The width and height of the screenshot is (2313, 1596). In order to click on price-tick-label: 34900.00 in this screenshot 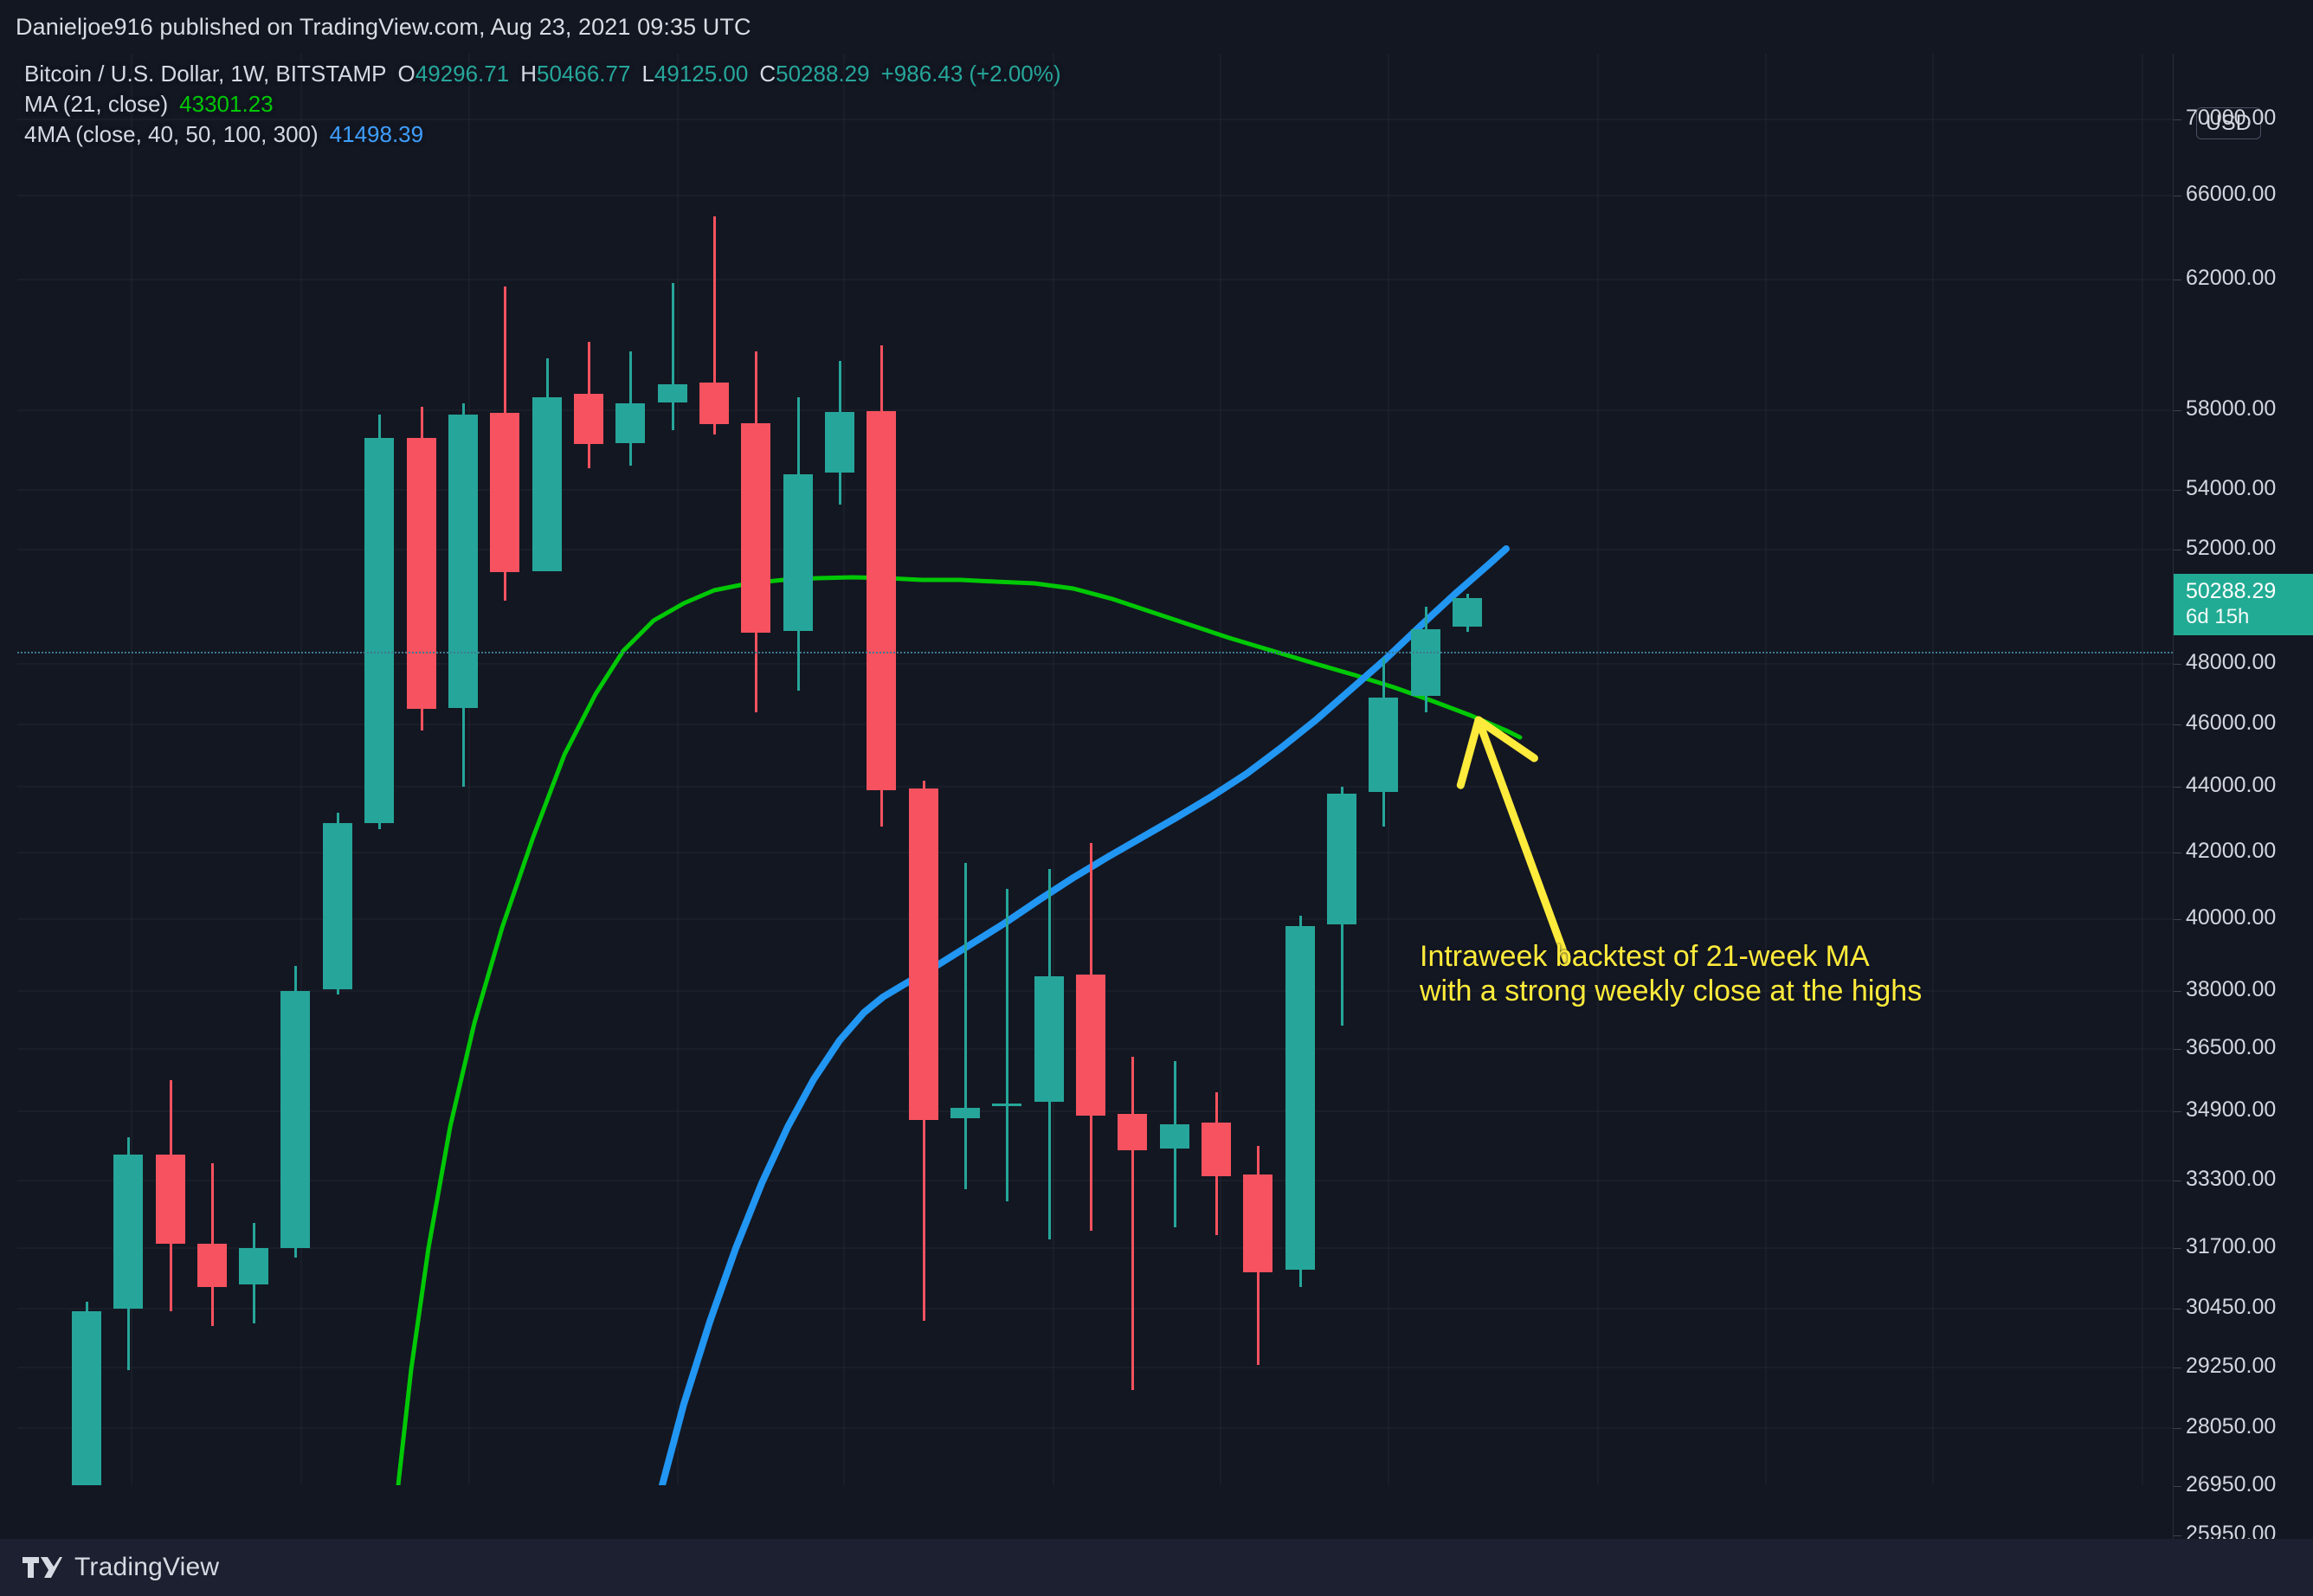, I will do `click(2231, 1109)`.